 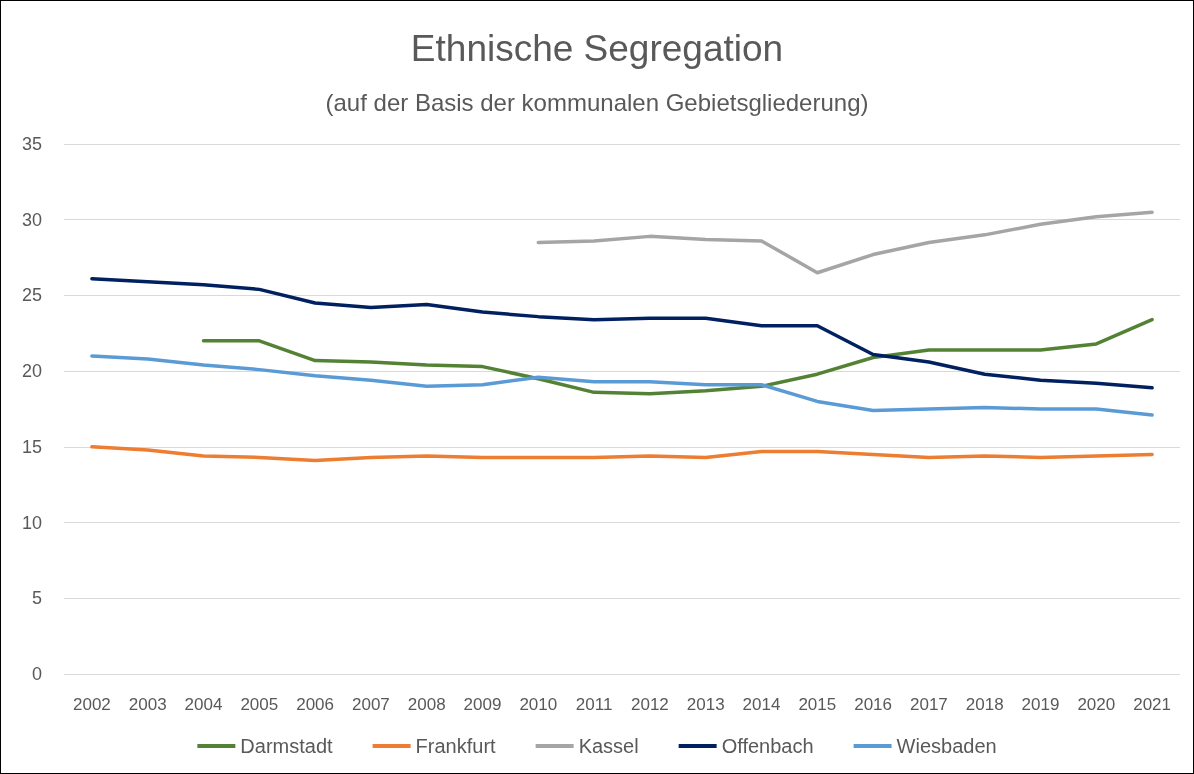 I want to click on y-tick-label: 35, so click(x=31, y=144).